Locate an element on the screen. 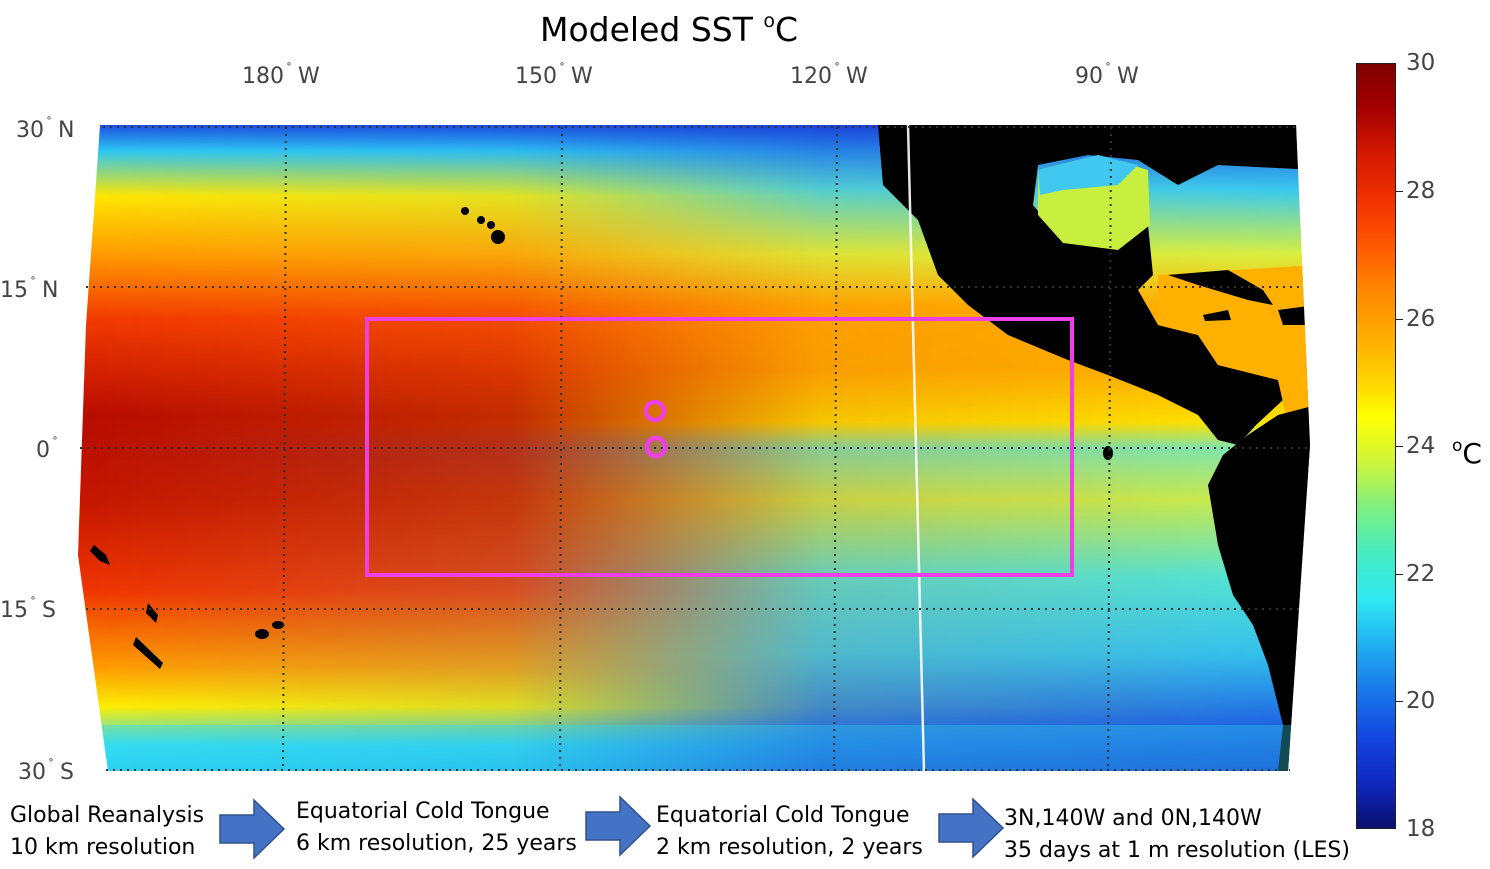 The image size is (1490, 869). lon-label-150w: 150 ˚ W is located at coordinates (554, 75).